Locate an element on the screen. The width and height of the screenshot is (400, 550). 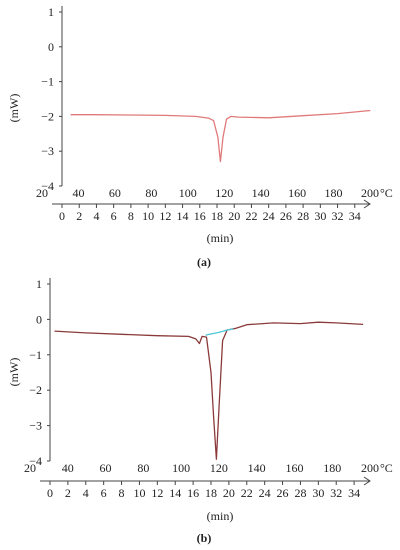
panel-label: (a) is located at coordinates (204, 262).